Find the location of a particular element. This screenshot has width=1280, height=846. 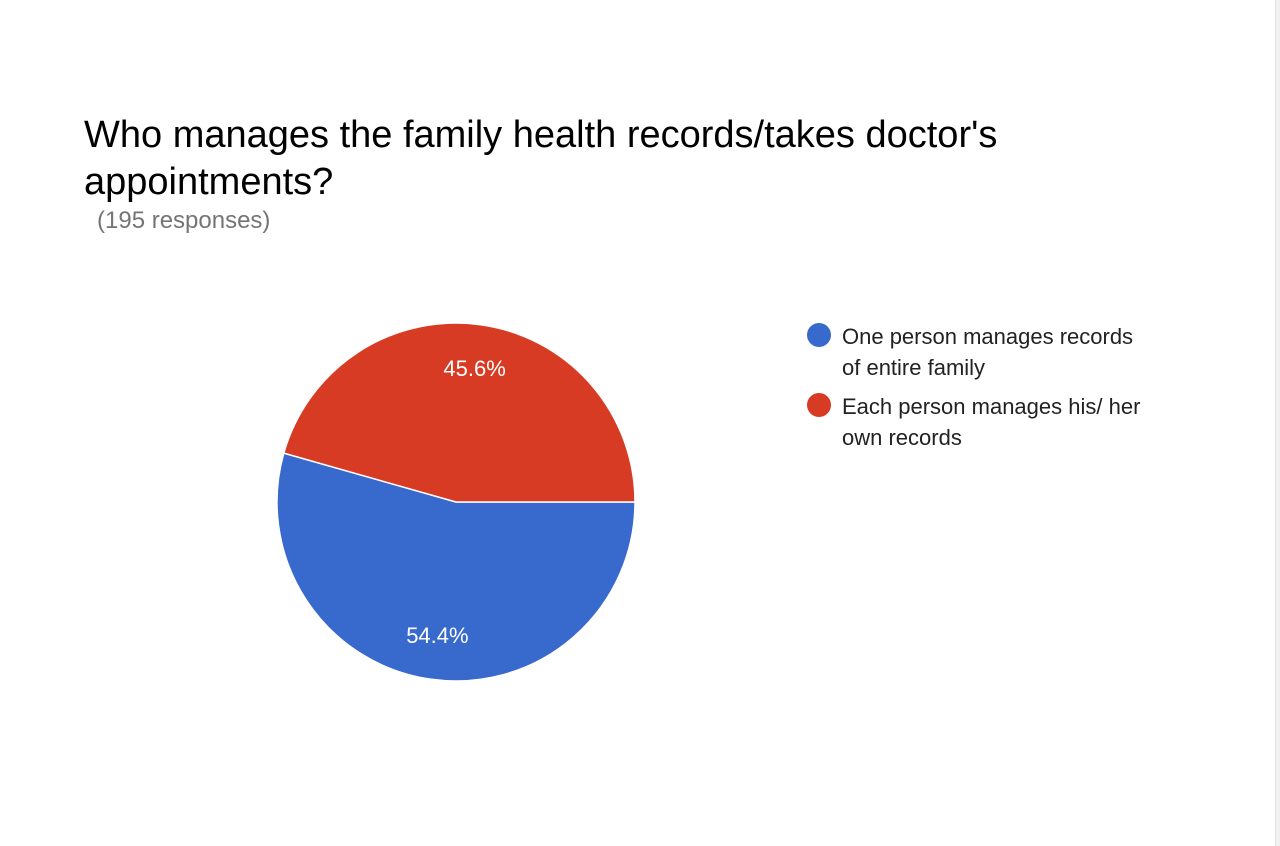

pie-slice-label-2: 45.6% is located at coordinates (474, 368).